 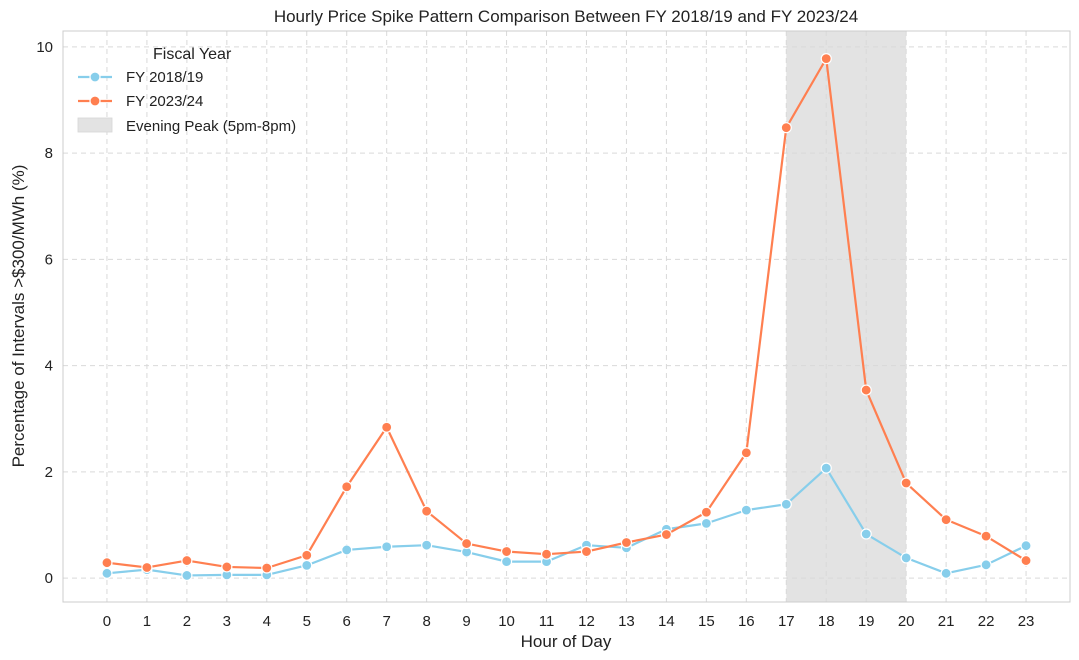 I want to click on x-tick-label: 9, so click(x=466, y=621).